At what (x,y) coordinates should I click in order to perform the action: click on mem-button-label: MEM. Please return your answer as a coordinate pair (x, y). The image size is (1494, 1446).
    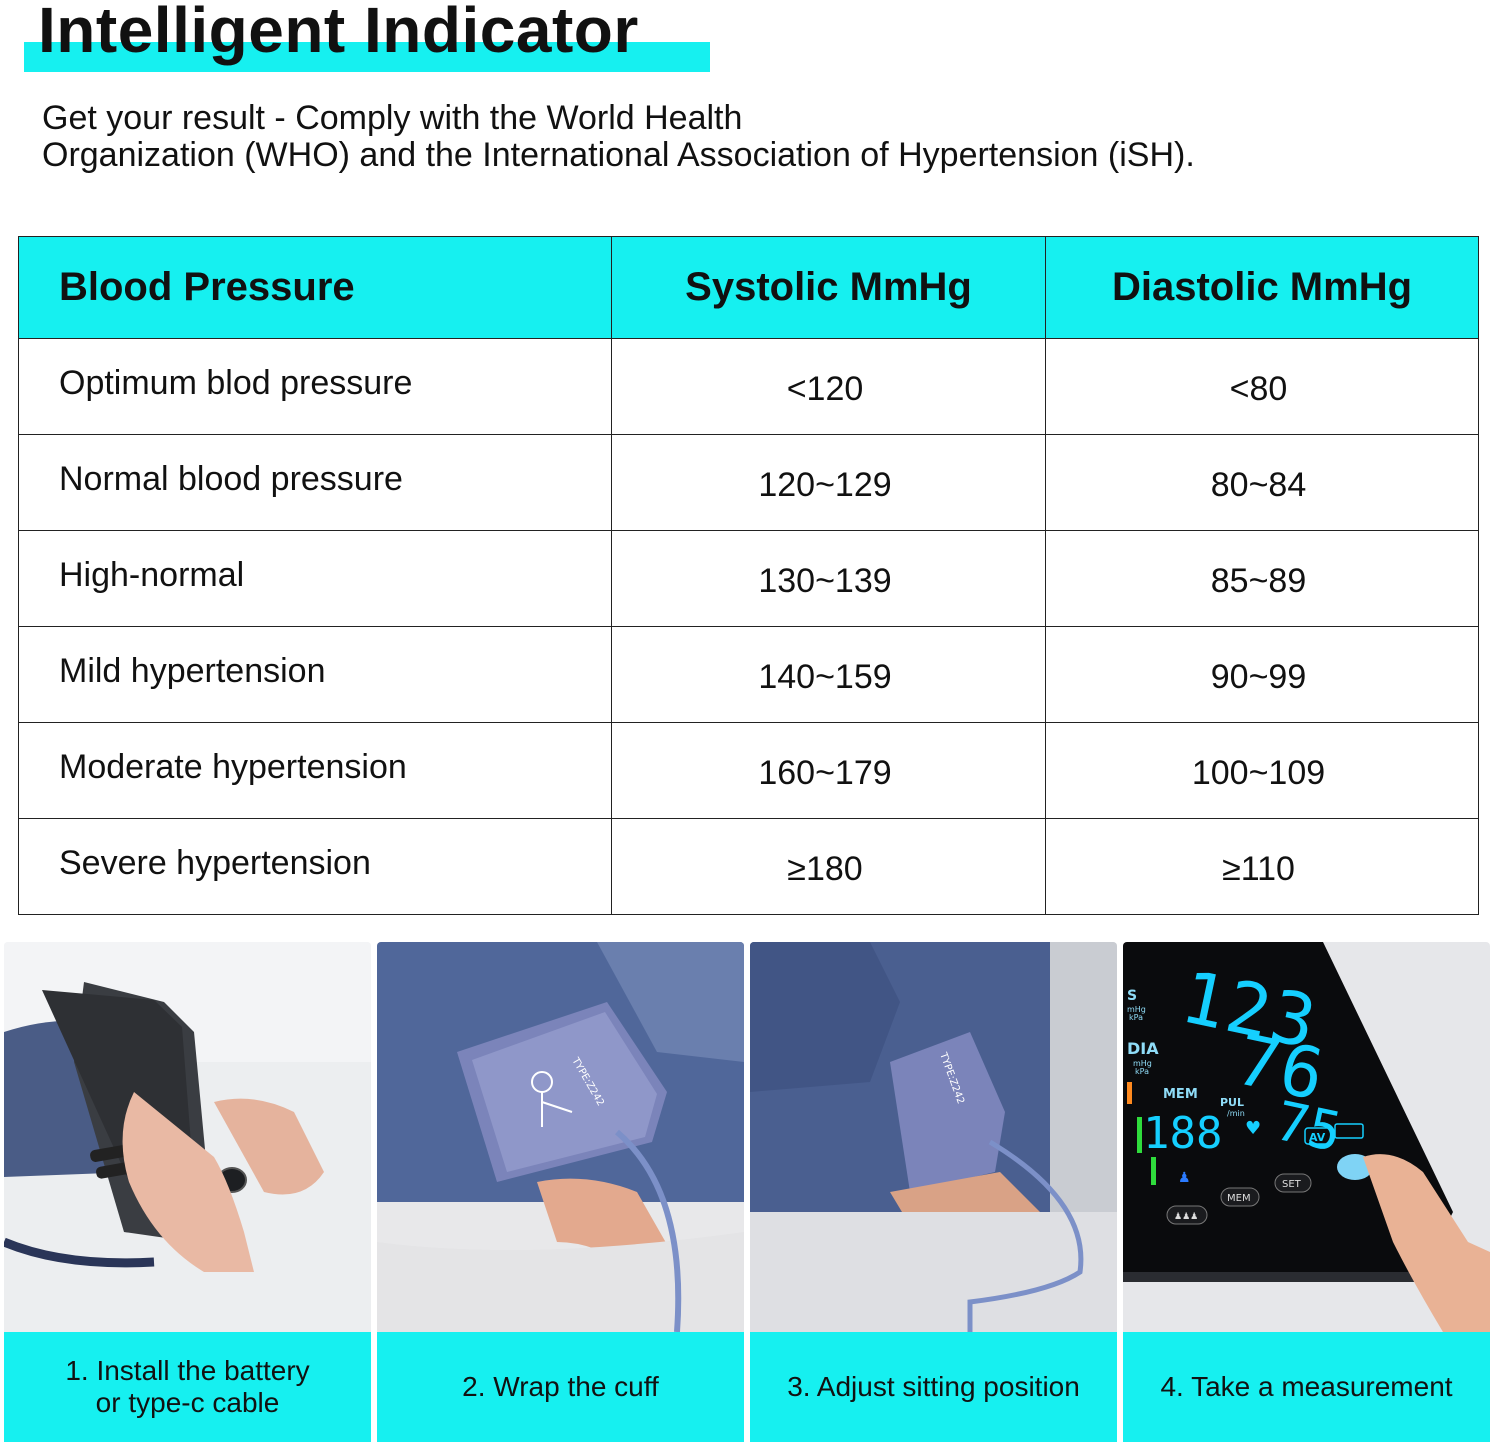
    Looking at the image, I should click on (1239, 1198).